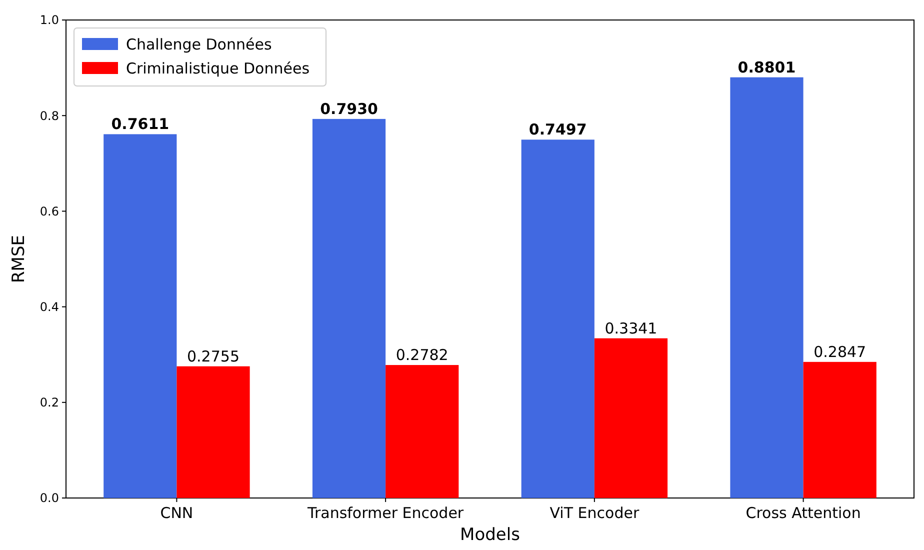  I want to click on data-label: 0.2782, so click(422, 355).